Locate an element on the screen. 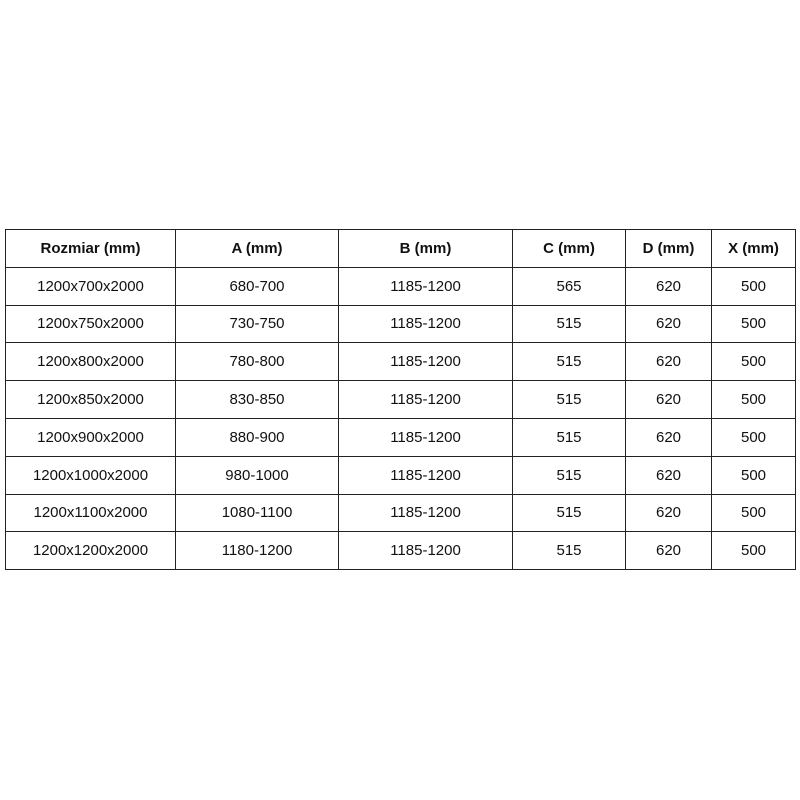  table-row: 1200x850x2000 830-850 1185-1200 515 620 500 is located at coordinates (400, 399).